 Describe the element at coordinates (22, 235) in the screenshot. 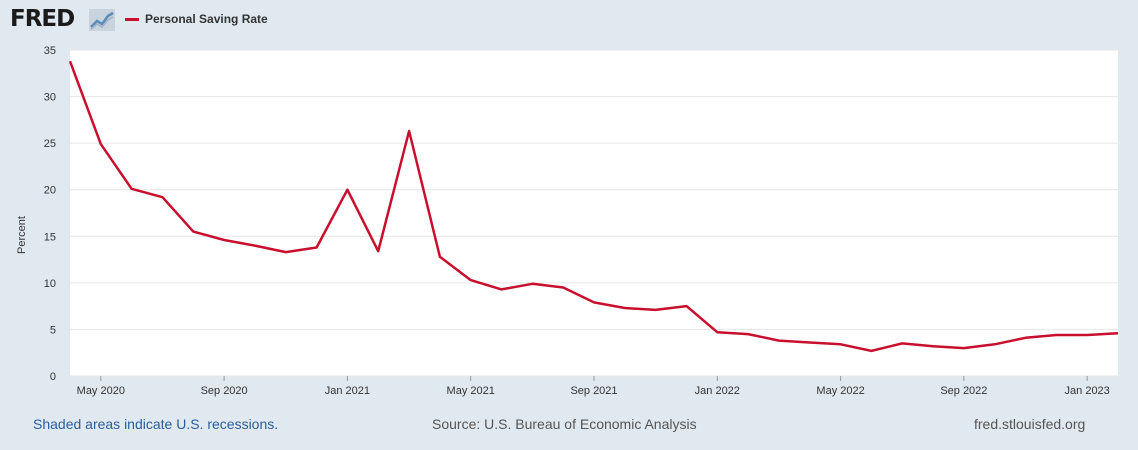

I see `y-axis-title: Percent` at that location.